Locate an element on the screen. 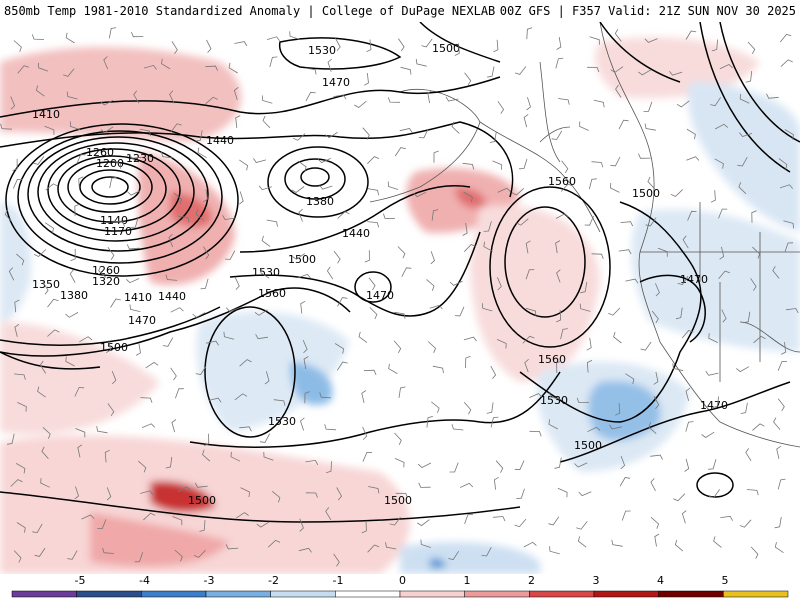  contour-label: 1380 is located at coordinates (74, 295).